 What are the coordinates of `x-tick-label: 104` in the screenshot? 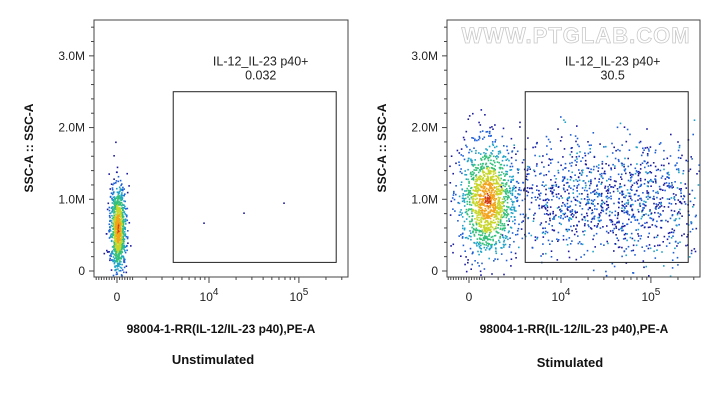 It's located at (561, 295).